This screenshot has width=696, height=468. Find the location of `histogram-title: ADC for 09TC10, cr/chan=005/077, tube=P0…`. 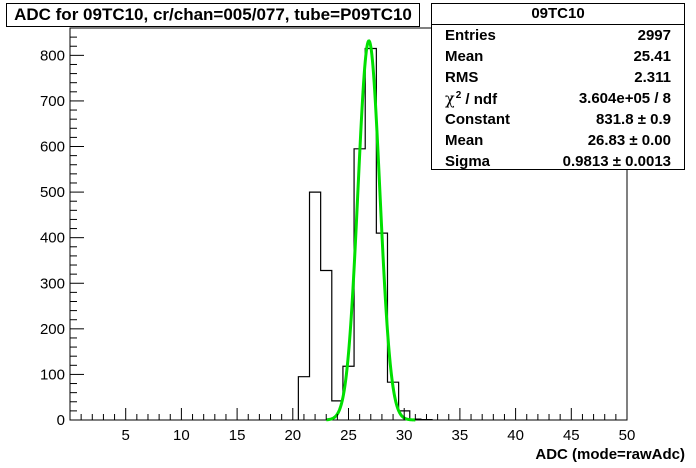

histogram-title: ADC for 09TC10, cr/chan=005/077, tube=P0… is located at coordinates (213, 15).